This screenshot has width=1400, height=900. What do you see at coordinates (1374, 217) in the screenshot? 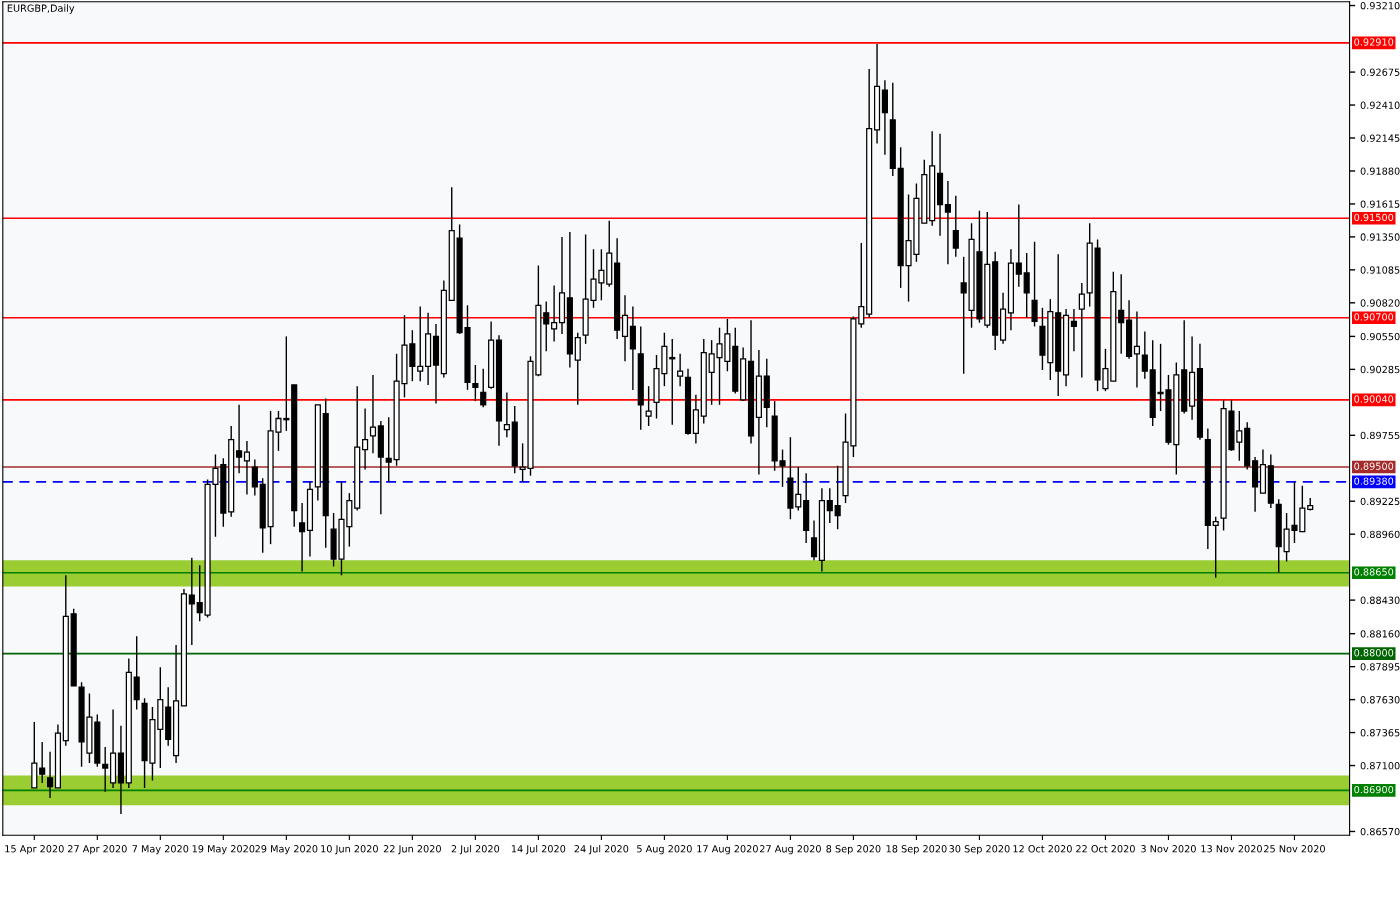
I see `ref-line-label: 0.91500` at bounding box center [1374, 217].